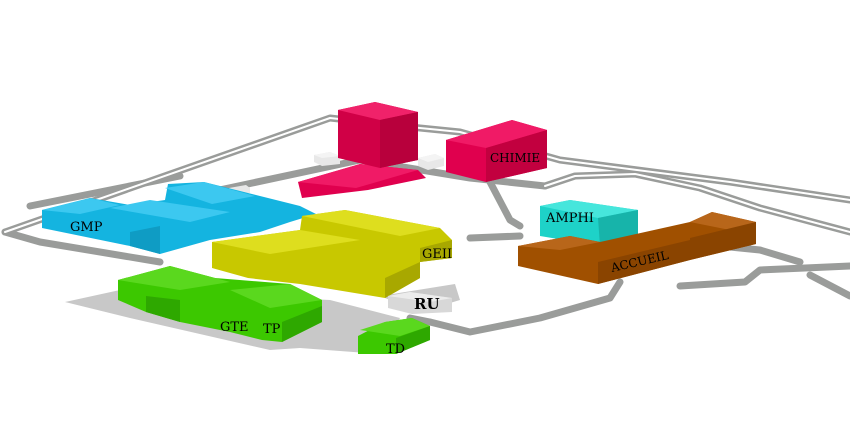 Image resolution: width=850 pixels, height=446 pixels. What do you see at coordinates (422, 150) in the screenshot?
I see `building-chimie` at bounding box center [422, 150].